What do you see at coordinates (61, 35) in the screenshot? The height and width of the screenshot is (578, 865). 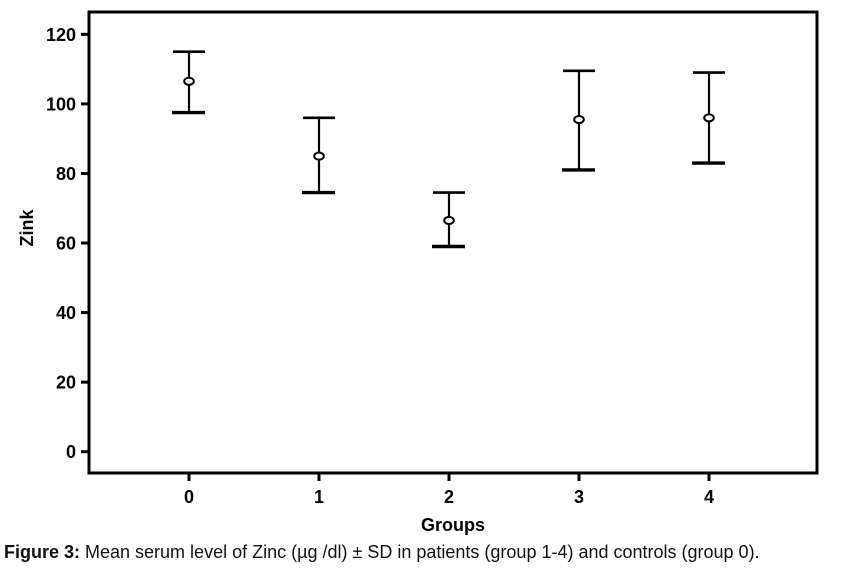 I see `y-tick-label-120: 120` at bounding box center [61, 35].